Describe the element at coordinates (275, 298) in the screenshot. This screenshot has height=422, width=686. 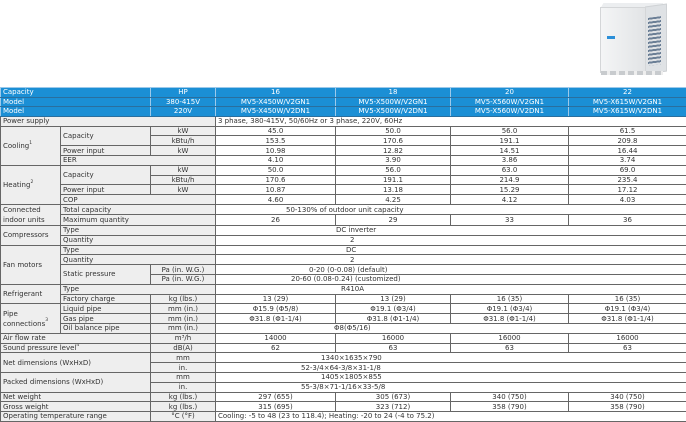
I see `cell-text: 13 (29)` at that location.